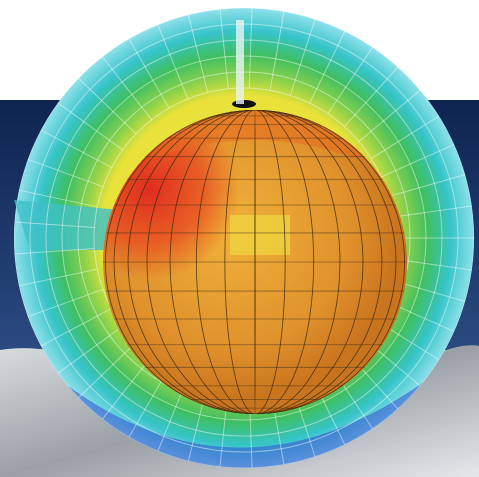  Describe the element at coordinates (260, 235) in the screenshot. I see `warm-patch` at that location.